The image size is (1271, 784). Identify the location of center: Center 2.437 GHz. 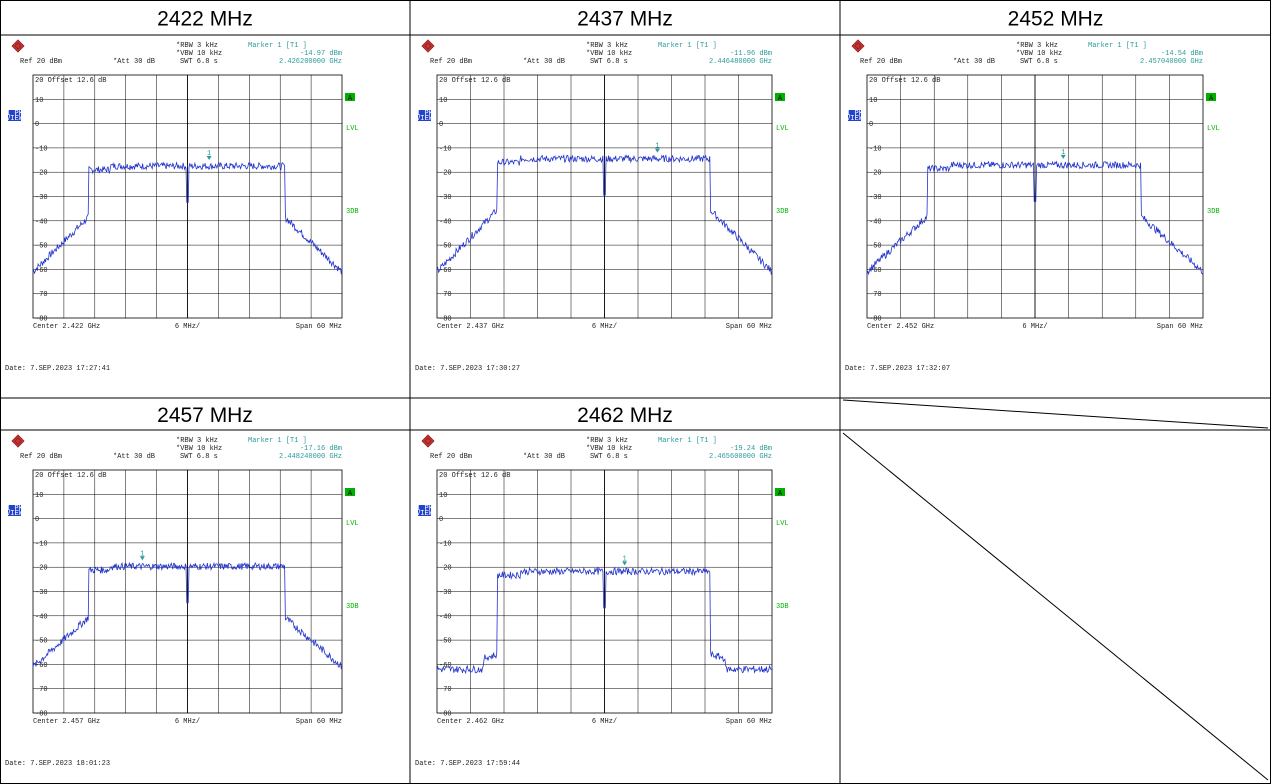
(470, 327).